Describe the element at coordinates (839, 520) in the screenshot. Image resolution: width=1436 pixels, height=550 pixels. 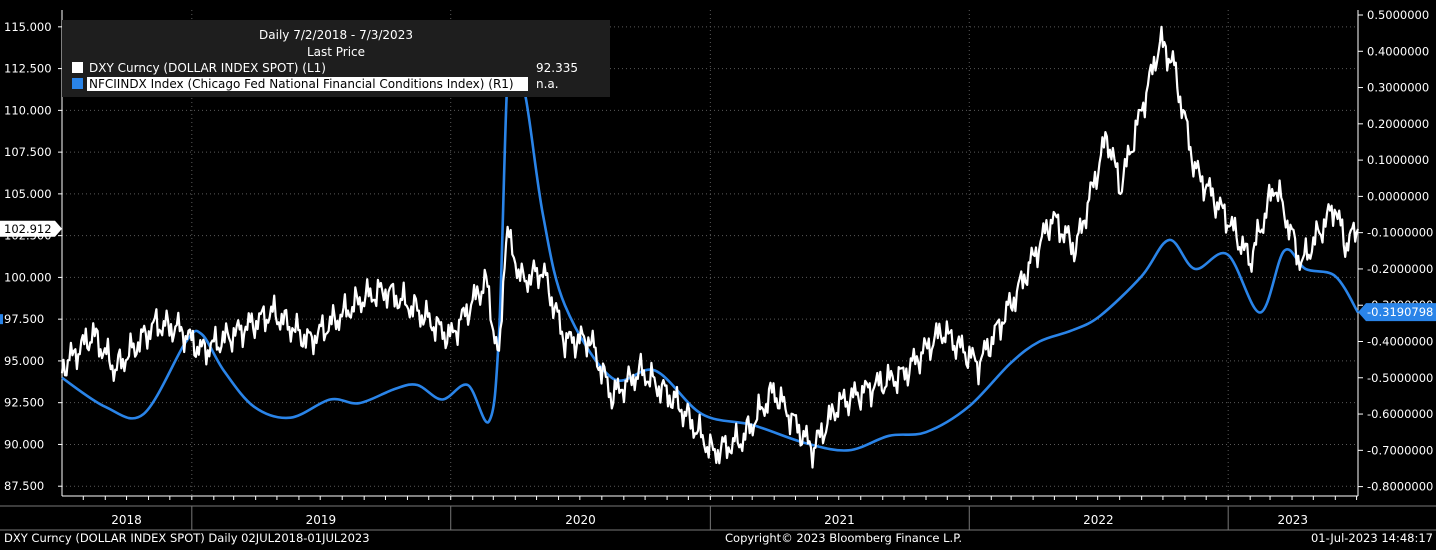
I see `year-label: 2021` at that location.